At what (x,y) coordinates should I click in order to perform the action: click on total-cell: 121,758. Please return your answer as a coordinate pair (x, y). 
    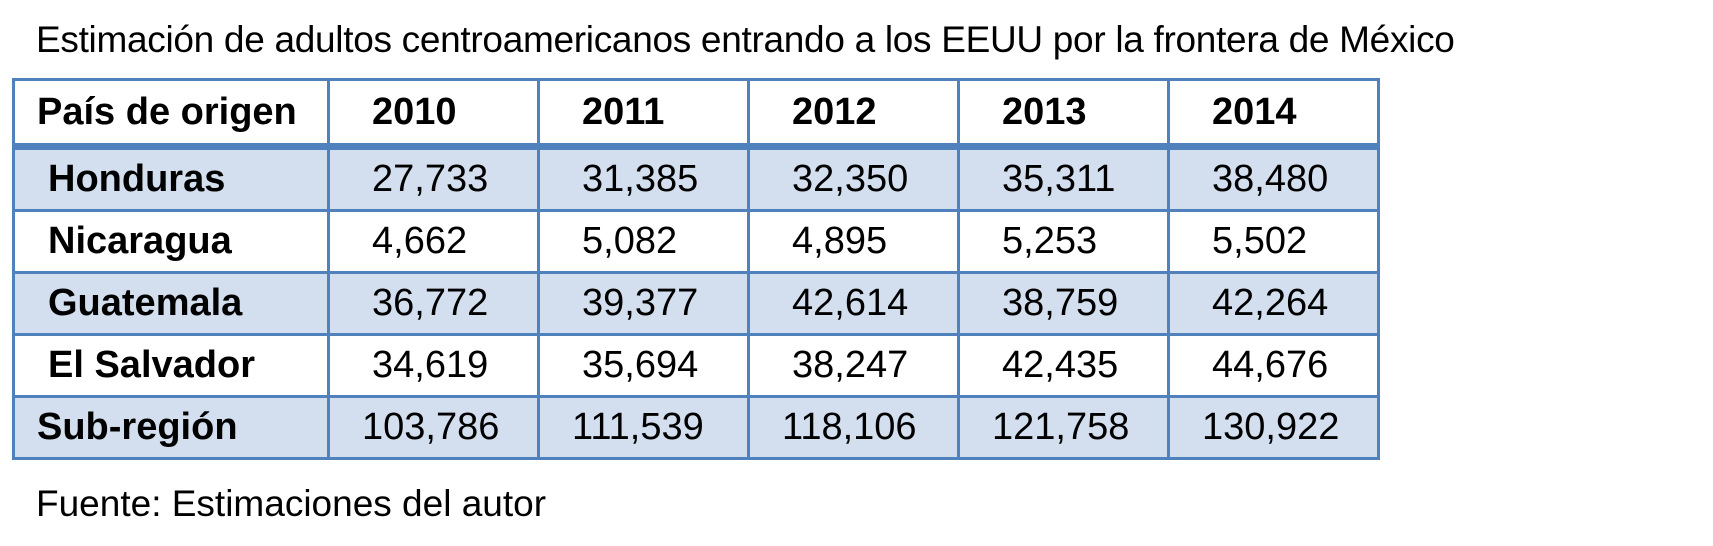
    Looking at the image, I should click on (1063, 427).